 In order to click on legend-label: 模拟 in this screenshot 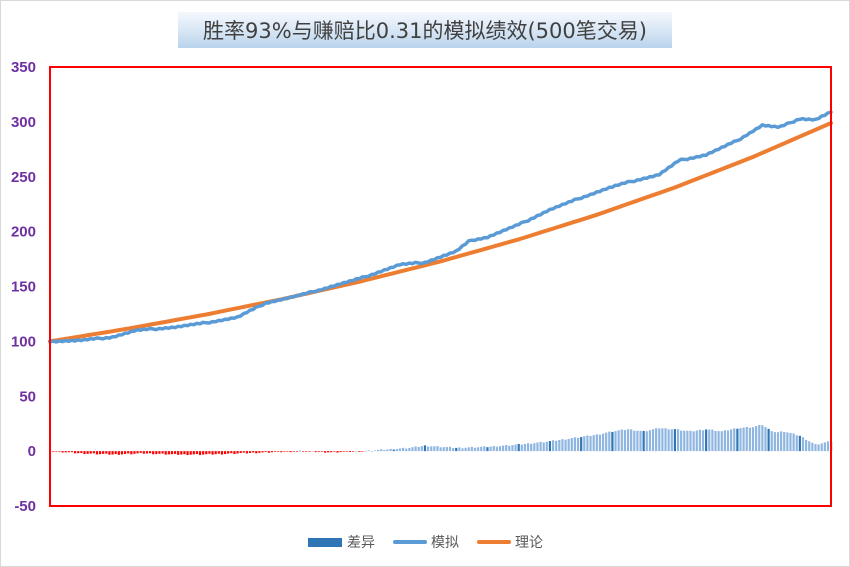, I will do `click(445, 543)`.